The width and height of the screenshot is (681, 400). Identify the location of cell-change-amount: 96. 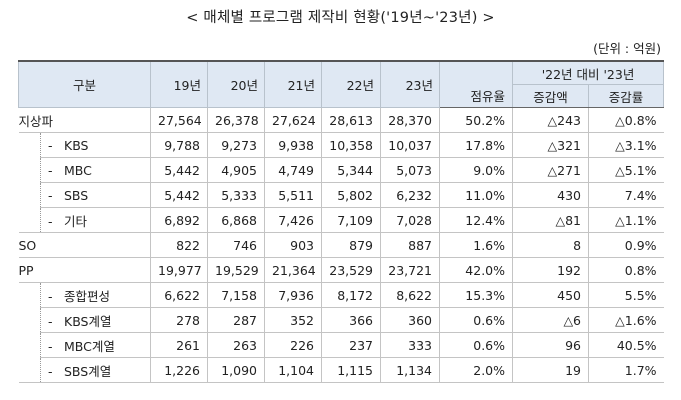
(550, 345).